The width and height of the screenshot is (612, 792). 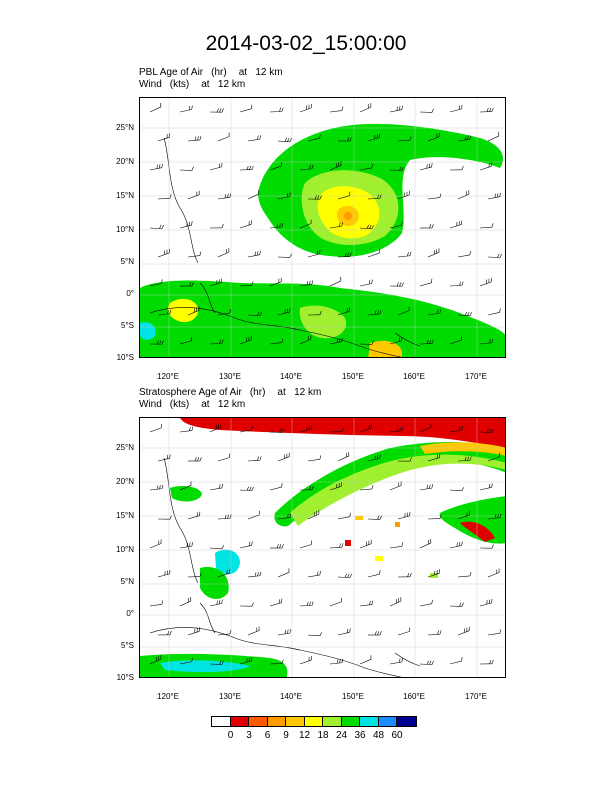 I want to click on strat-coastlines, so click(x=285, y=567).